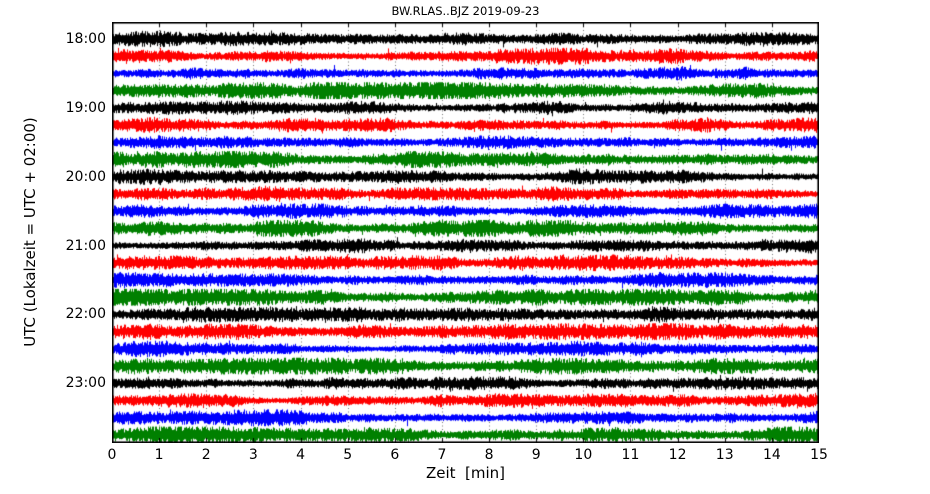 The height and width of the screenshot is (494, 930). Describe the element at coordinates (300, 455) in the screenshot. I see `x-tick-label: 4` at that location.